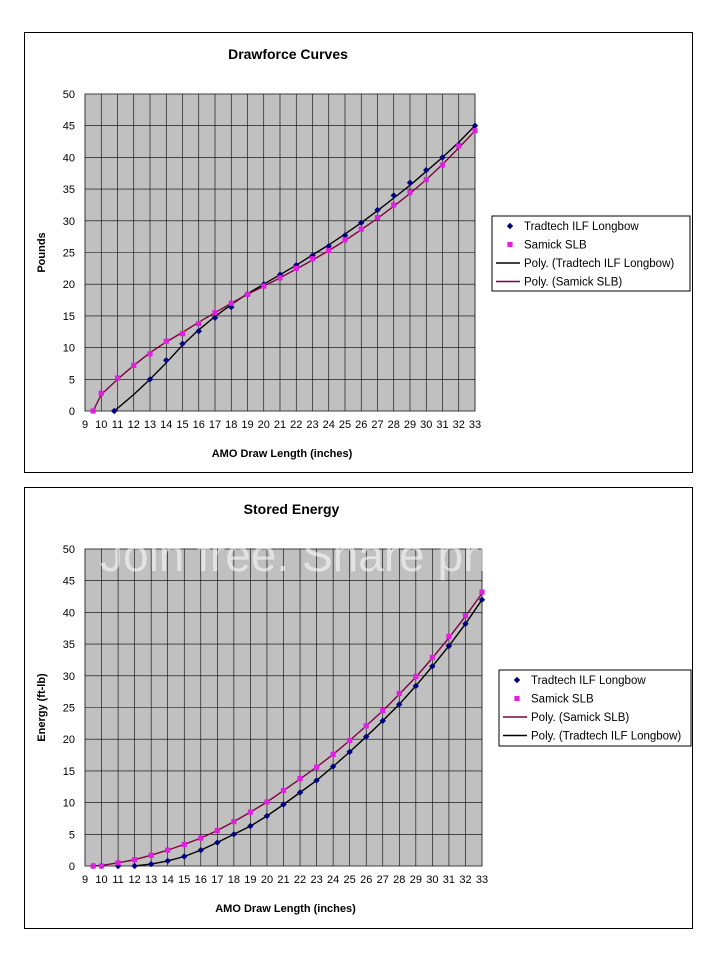 This screenshot has width=720, height=960. Describe the element at coordinates (217, 880) in the screenshot. I see `x-tick-label: 17` at that location.